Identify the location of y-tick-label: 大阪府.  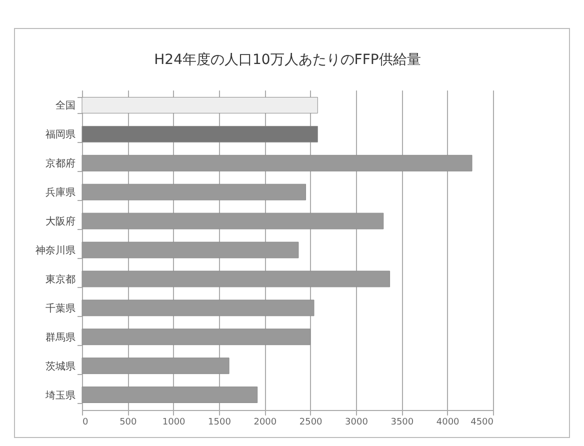
(61, 222).